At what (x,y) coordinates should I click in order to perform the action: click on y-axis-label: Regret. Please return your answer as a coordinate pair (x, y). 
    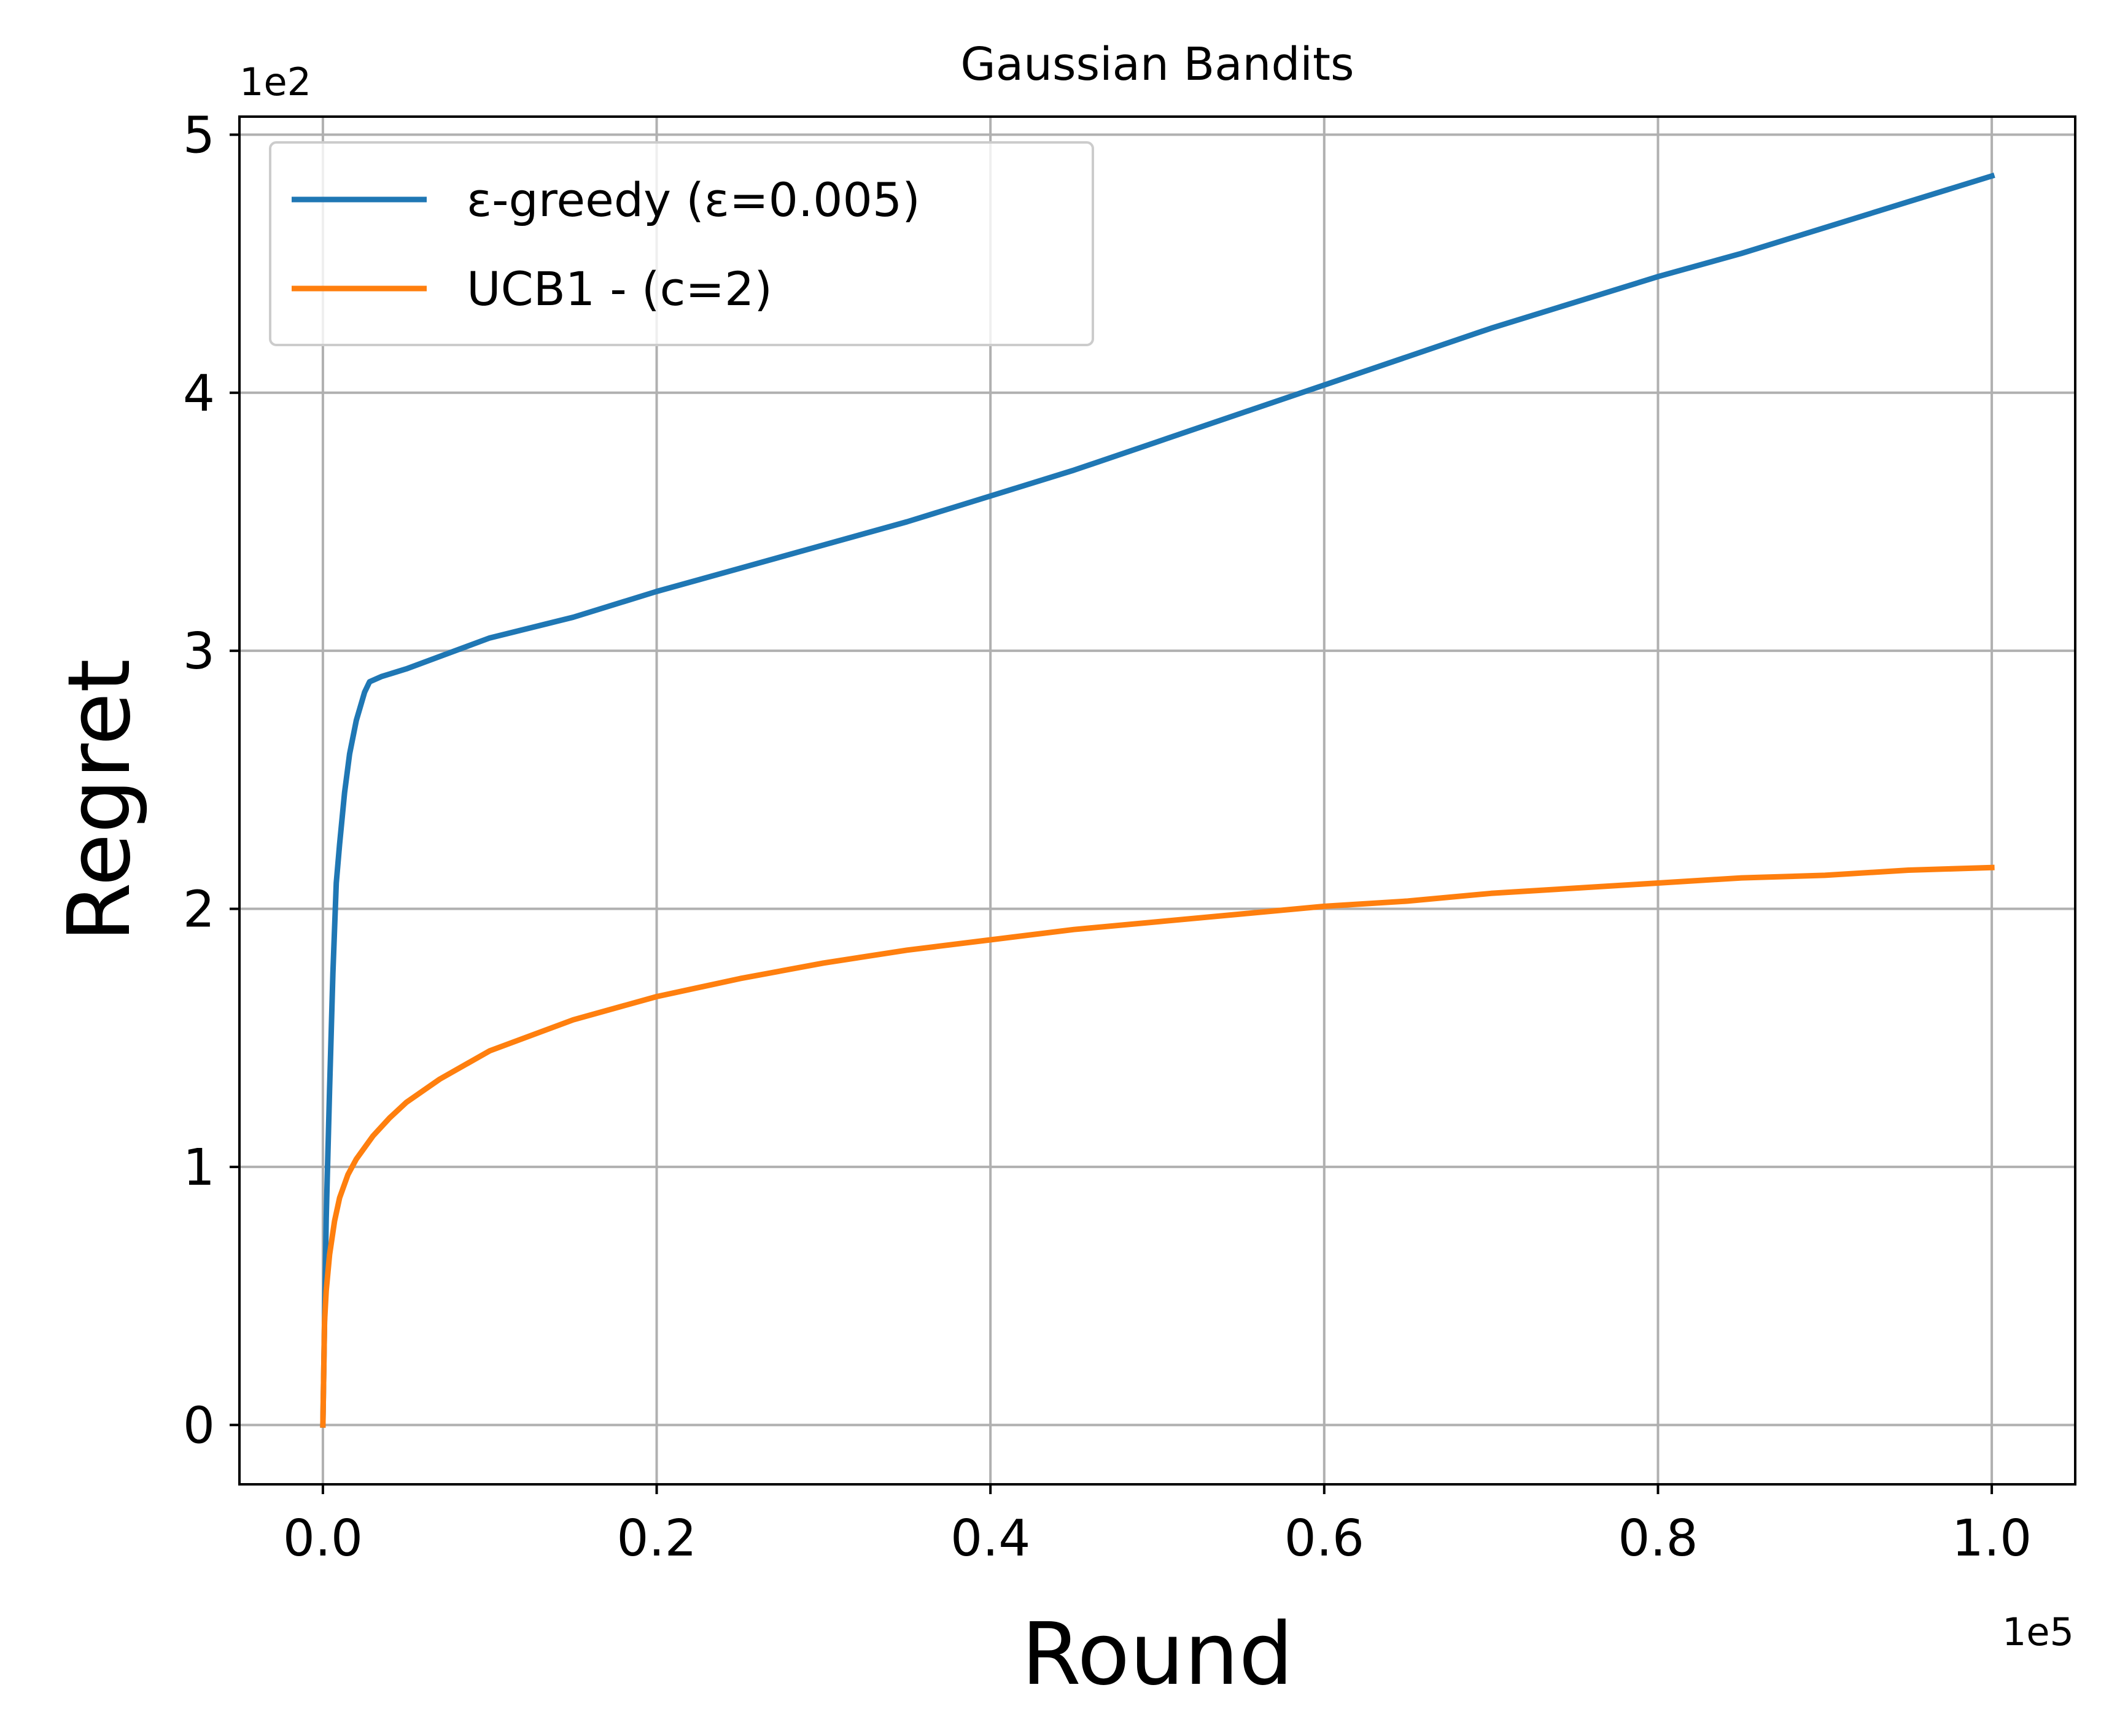
    Looking at the image, I should click on (100, 801).